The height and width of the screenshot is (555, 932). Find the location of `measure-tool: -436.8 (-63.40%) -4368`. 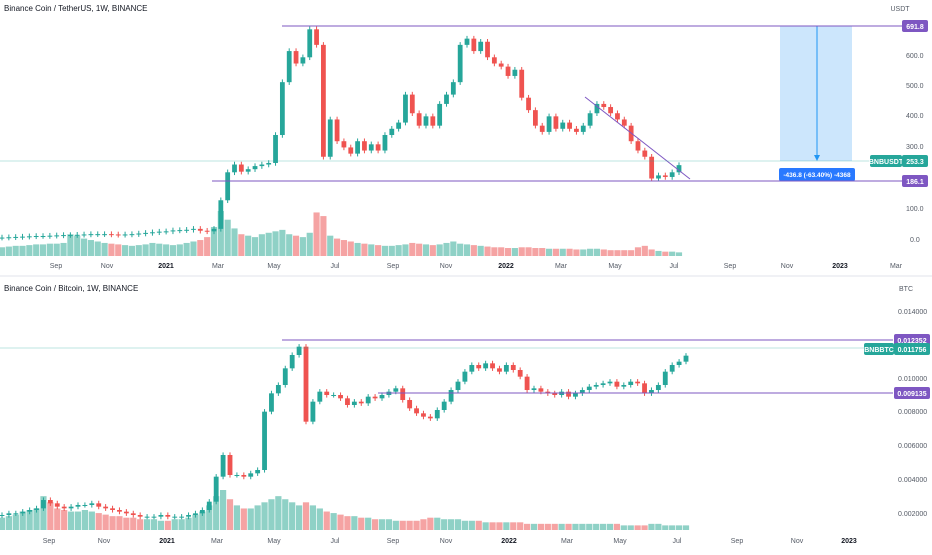

measure-tool: -436.8 (-63.40%) -4368 is located at coordinates (817, 103).